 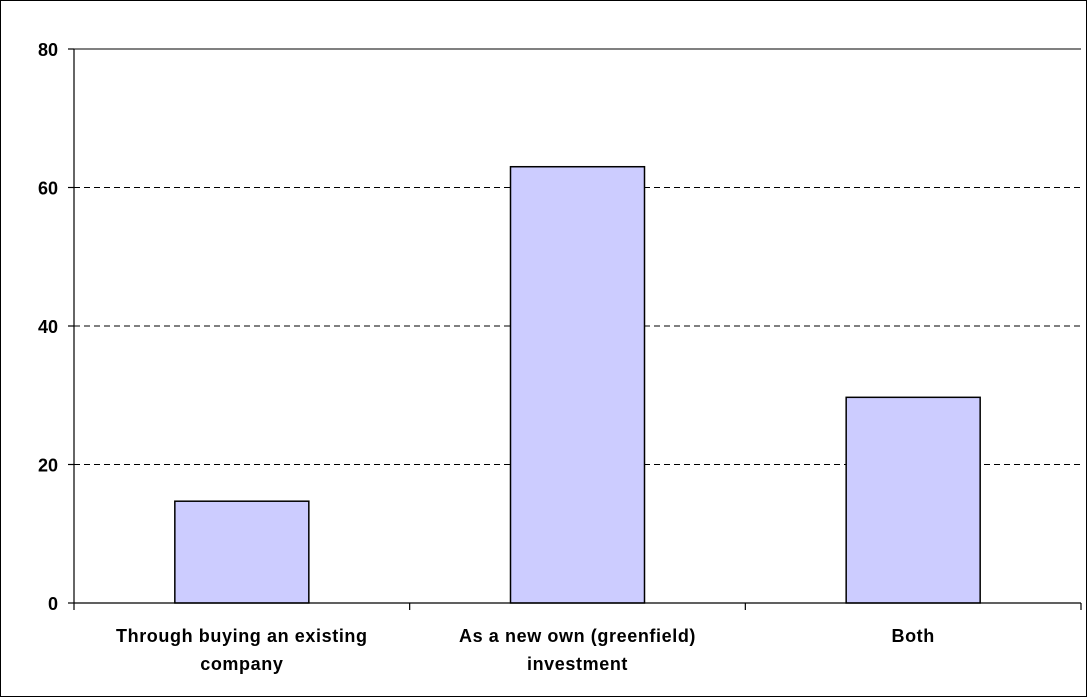 What do you see at coordinates (912, 636) in the screenshot?
I see `category-label: Both` at bounding box center [912, 636].